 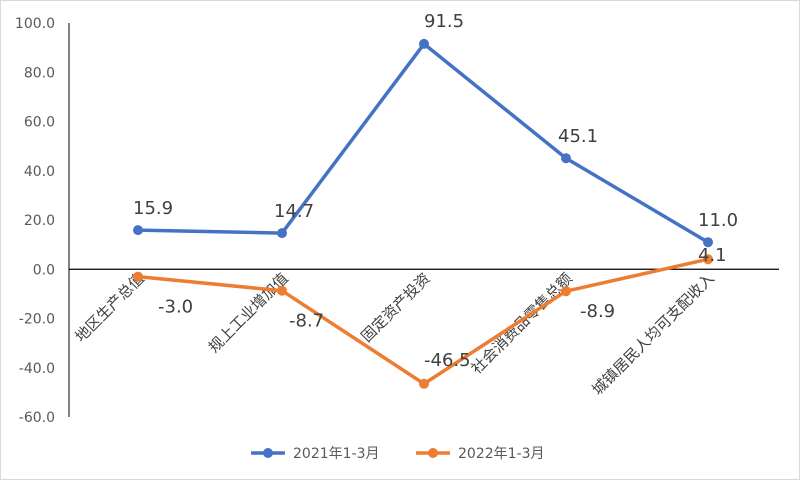 I want to click on data-label: -8.9, so click(x=597, y=311).